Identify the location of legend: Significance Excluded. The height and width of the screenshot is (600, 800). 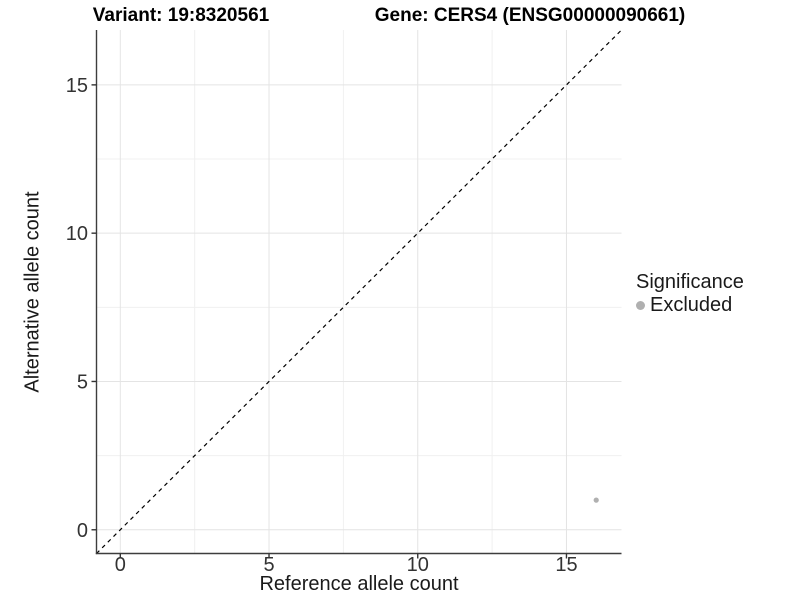
(690, 294).